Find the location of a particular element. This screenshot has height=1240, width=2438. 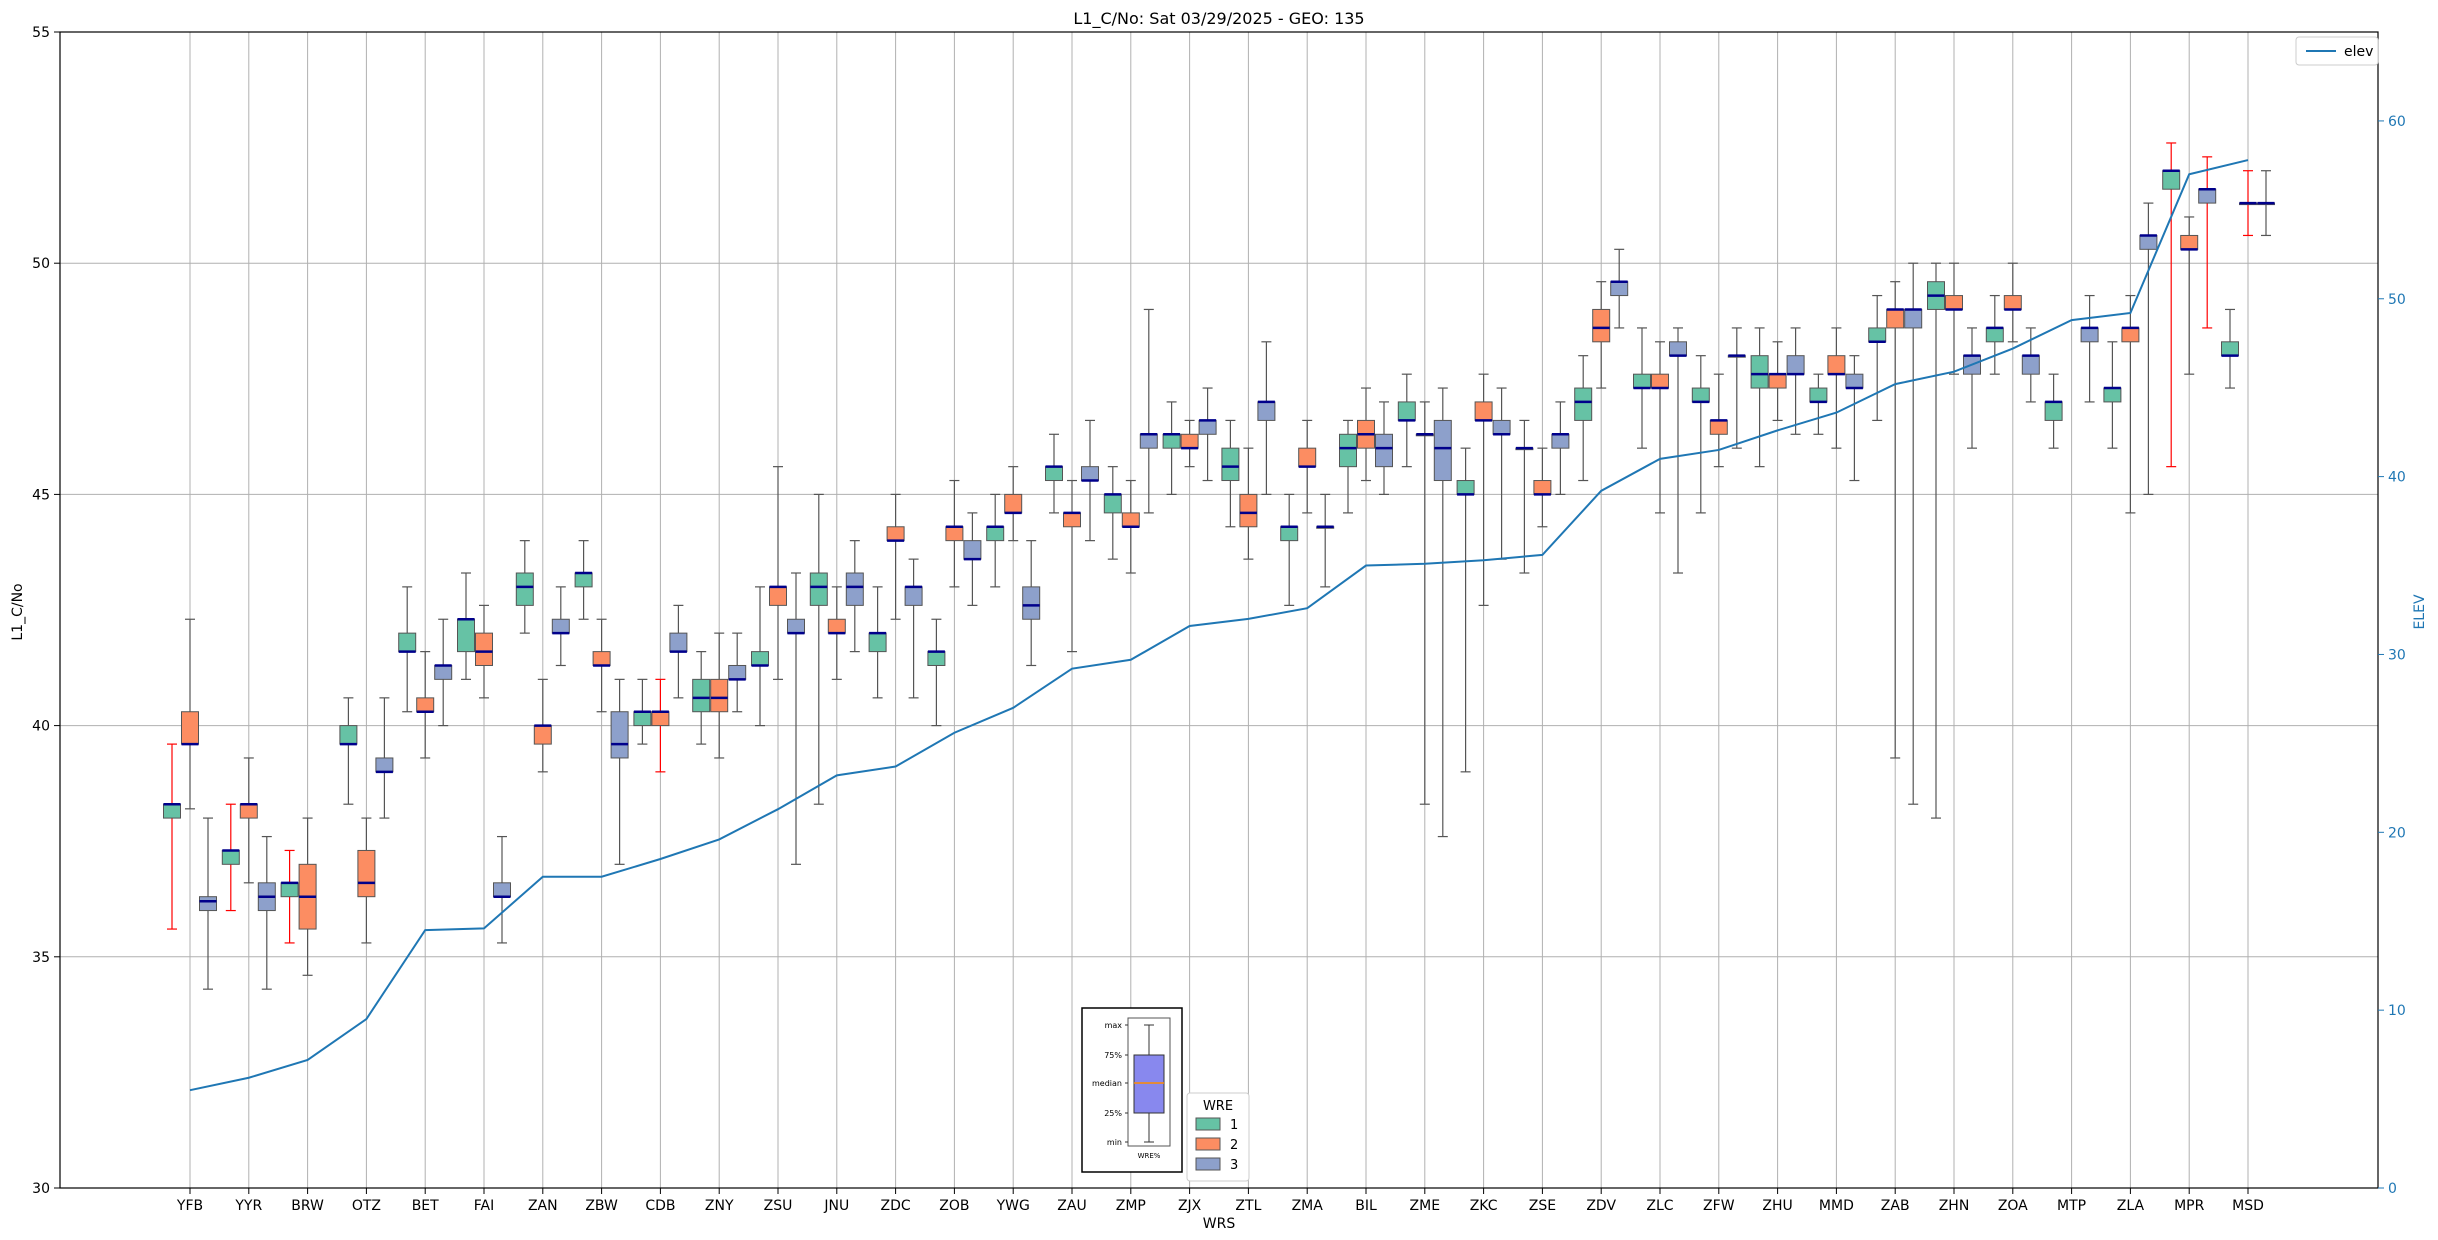

box-zmp-wre1 is located at coordinates (1112, 513).